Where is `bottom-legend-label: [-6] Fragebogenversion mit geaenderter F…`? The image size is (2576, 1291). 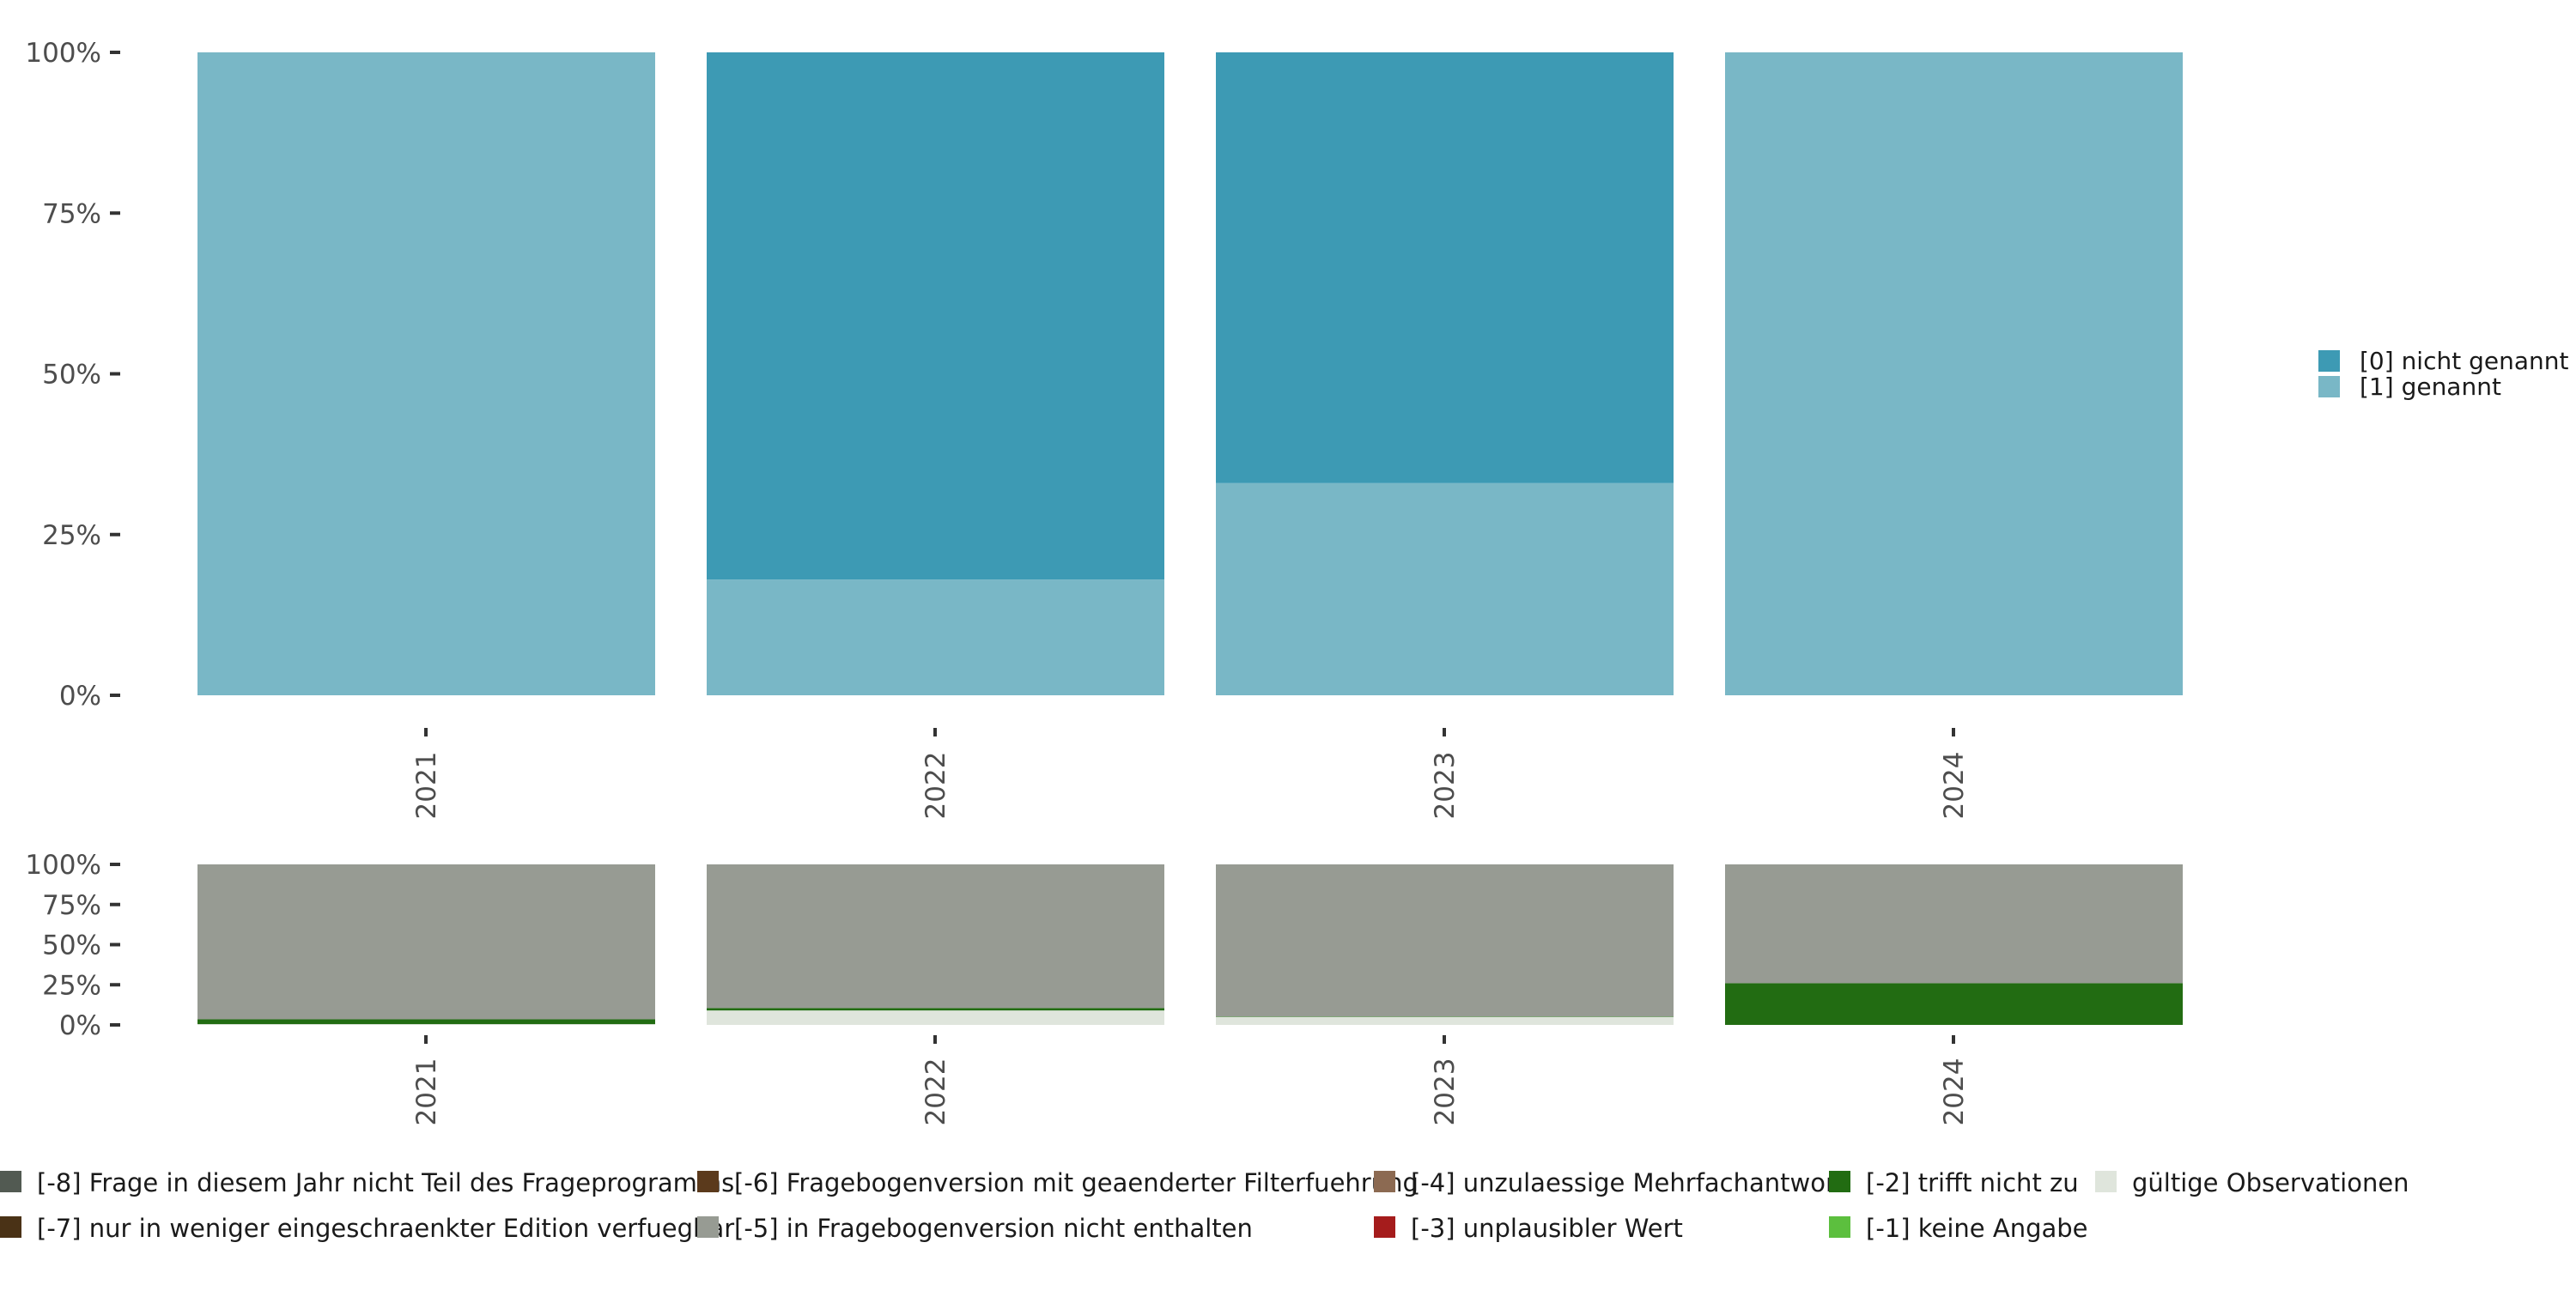 bottom-legend-label: [-6] Fragebogenversion mit geaenderter F… is located at coordinates (1076, 1182).